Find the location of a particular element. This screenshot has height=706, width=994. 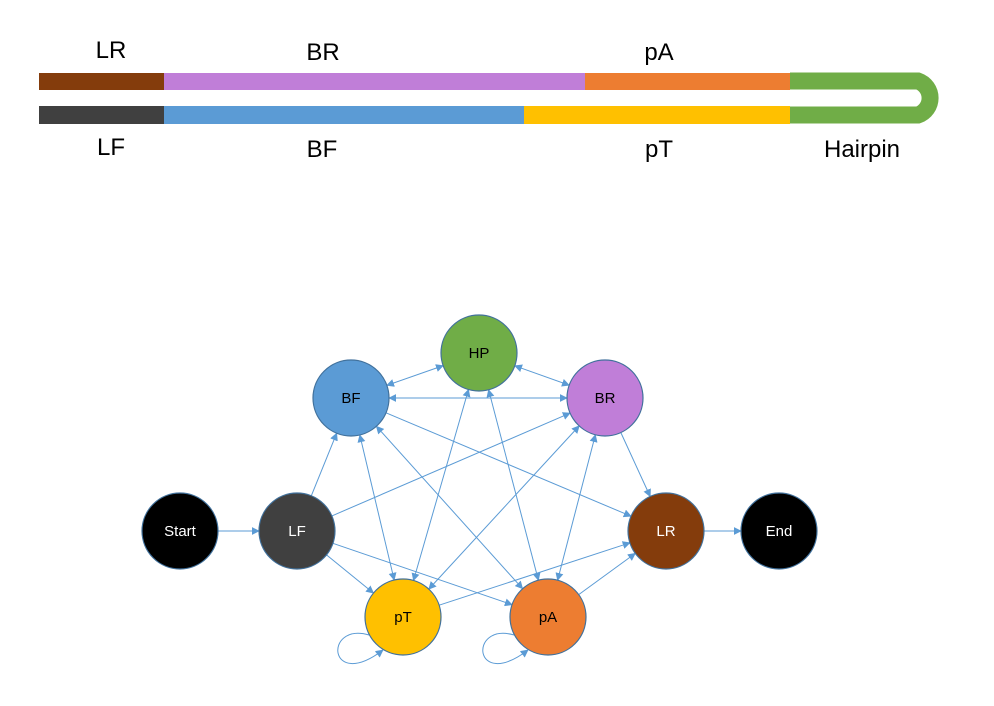

edge-bf-pa is located at coordinates (449, 507).